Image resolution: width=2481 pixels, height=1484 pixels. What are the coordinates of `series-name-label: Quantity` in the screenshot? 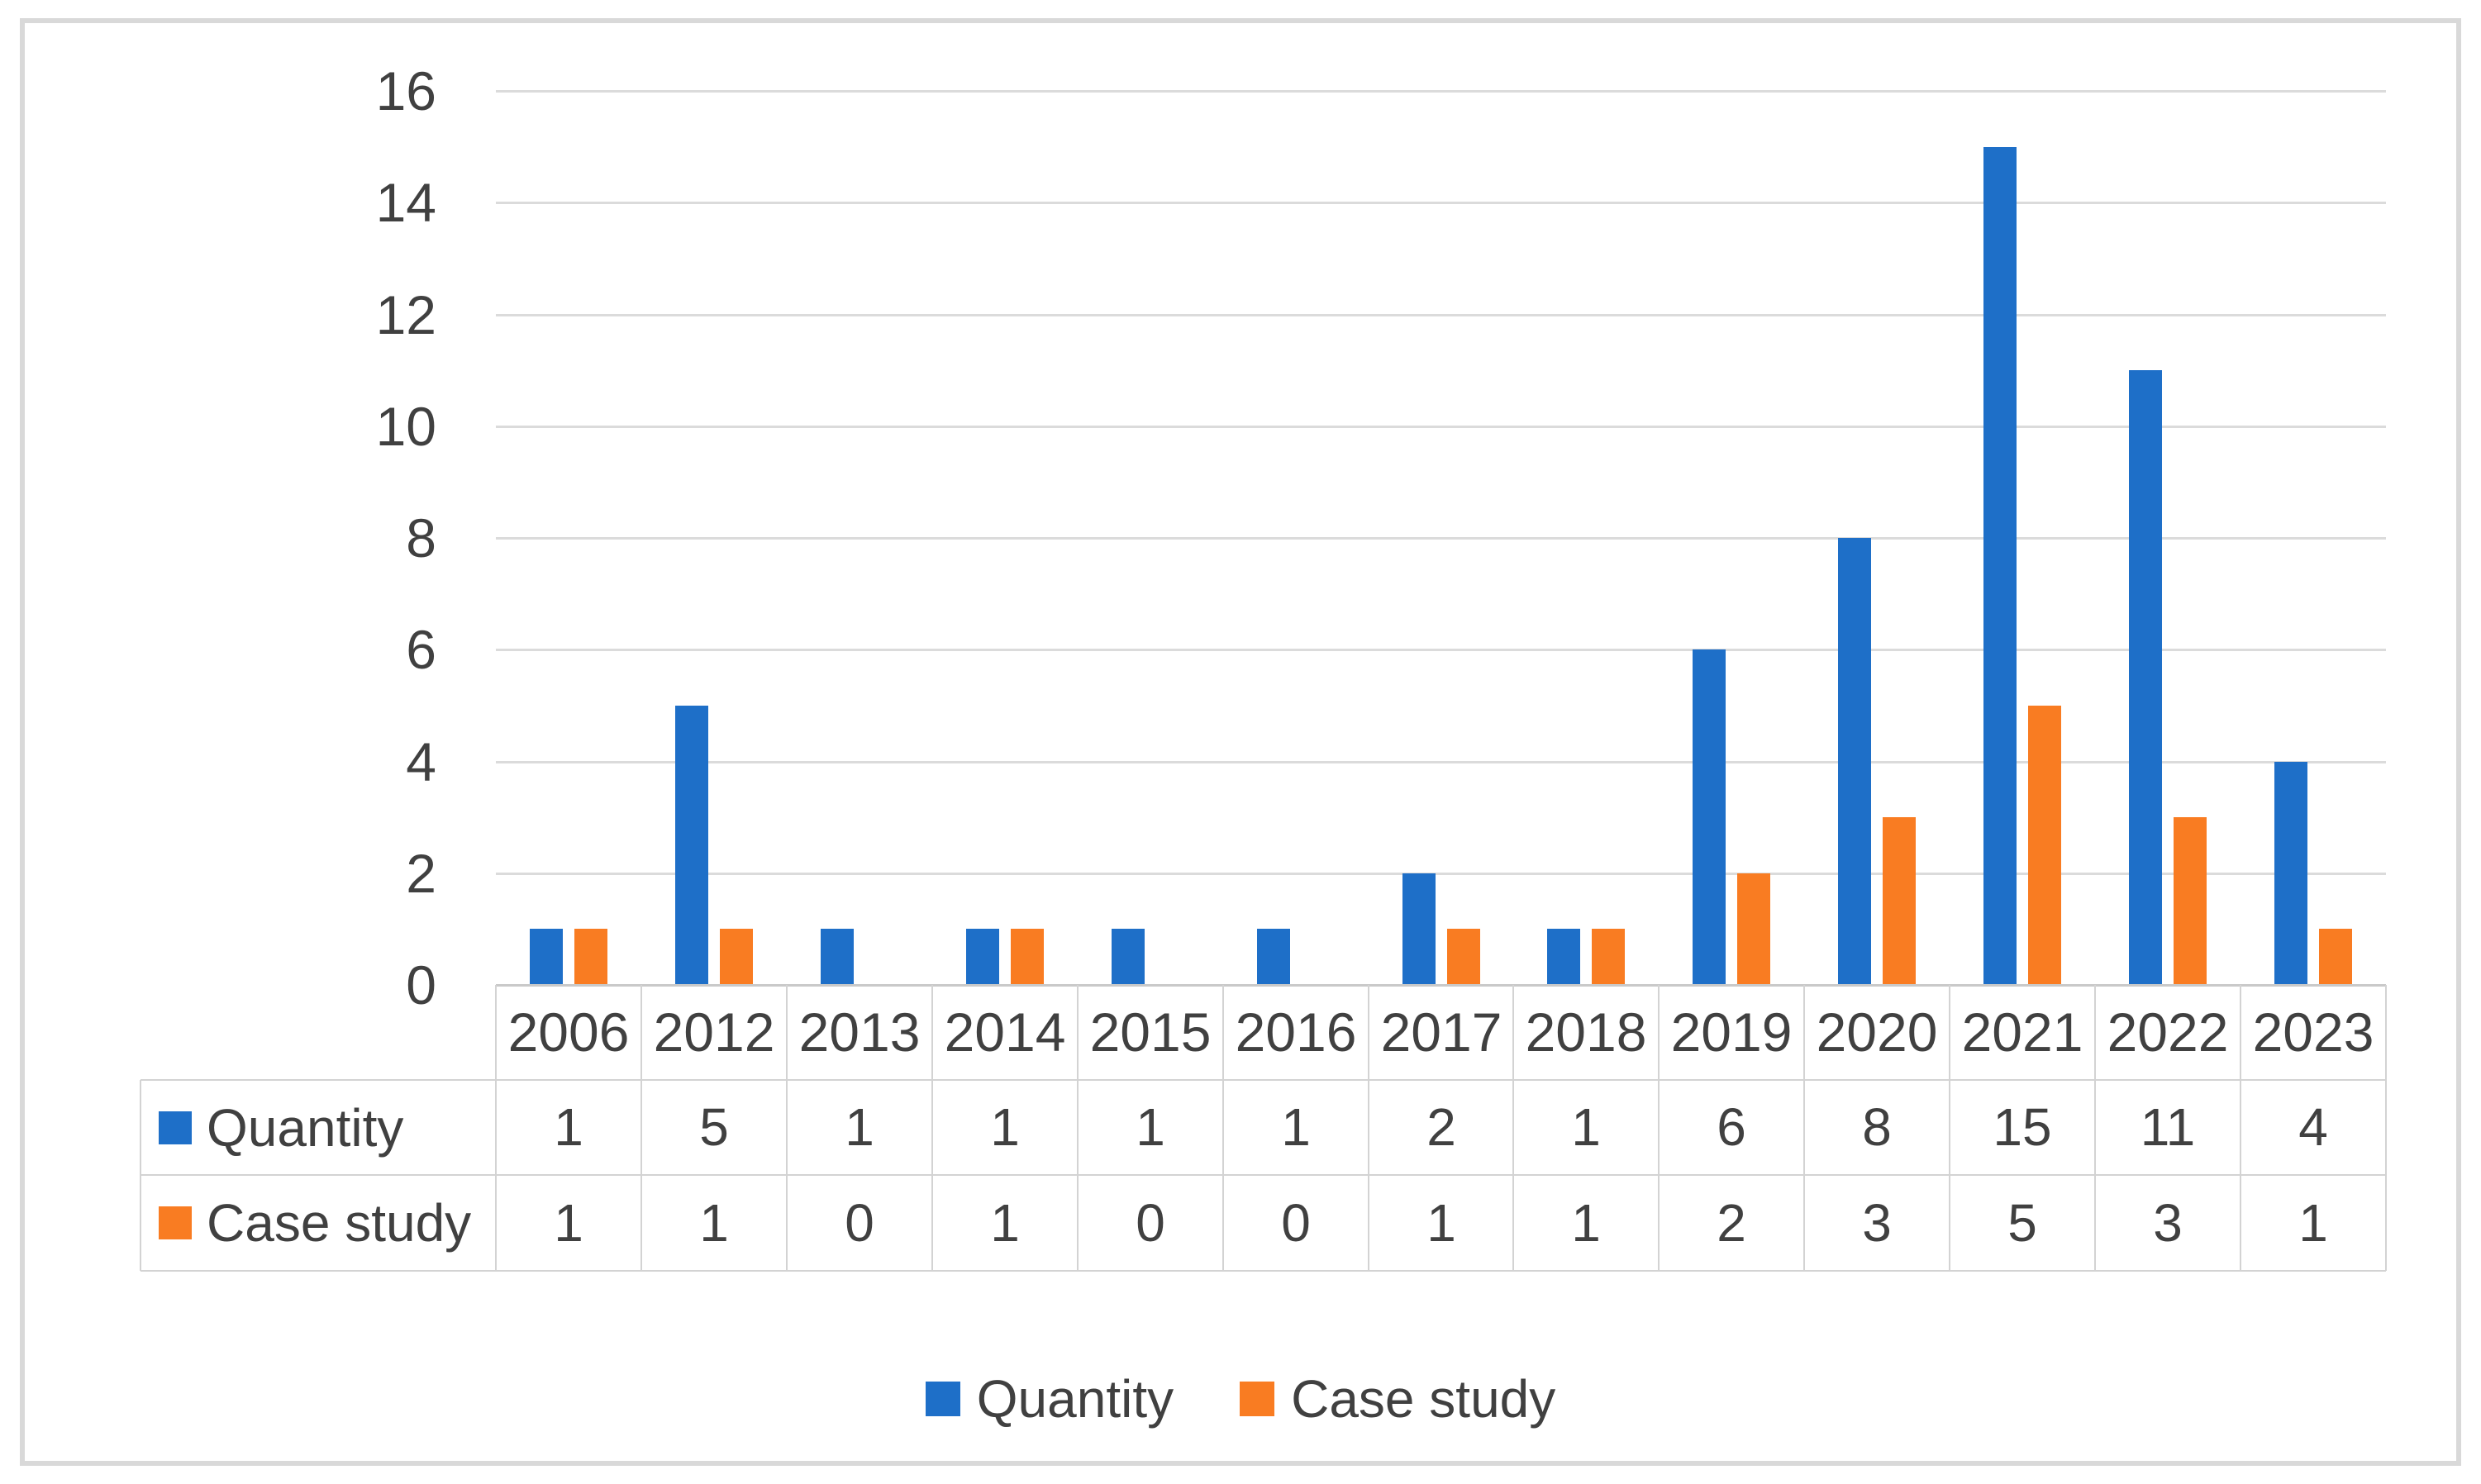 It's located at (306, 1127).